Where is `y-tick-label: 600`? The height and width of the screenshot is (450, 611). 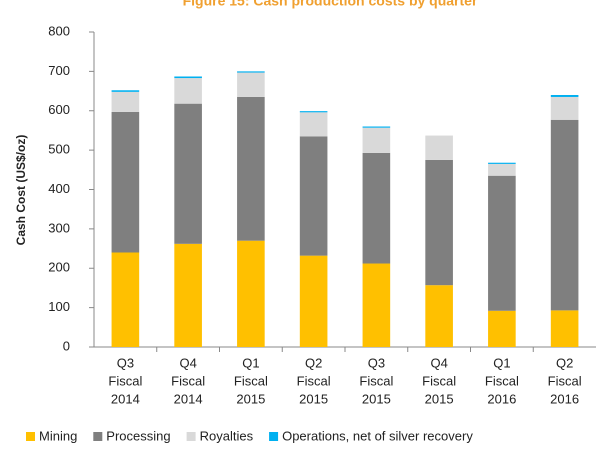
y-tick-label: 600 is located at coordinates (59, 109).